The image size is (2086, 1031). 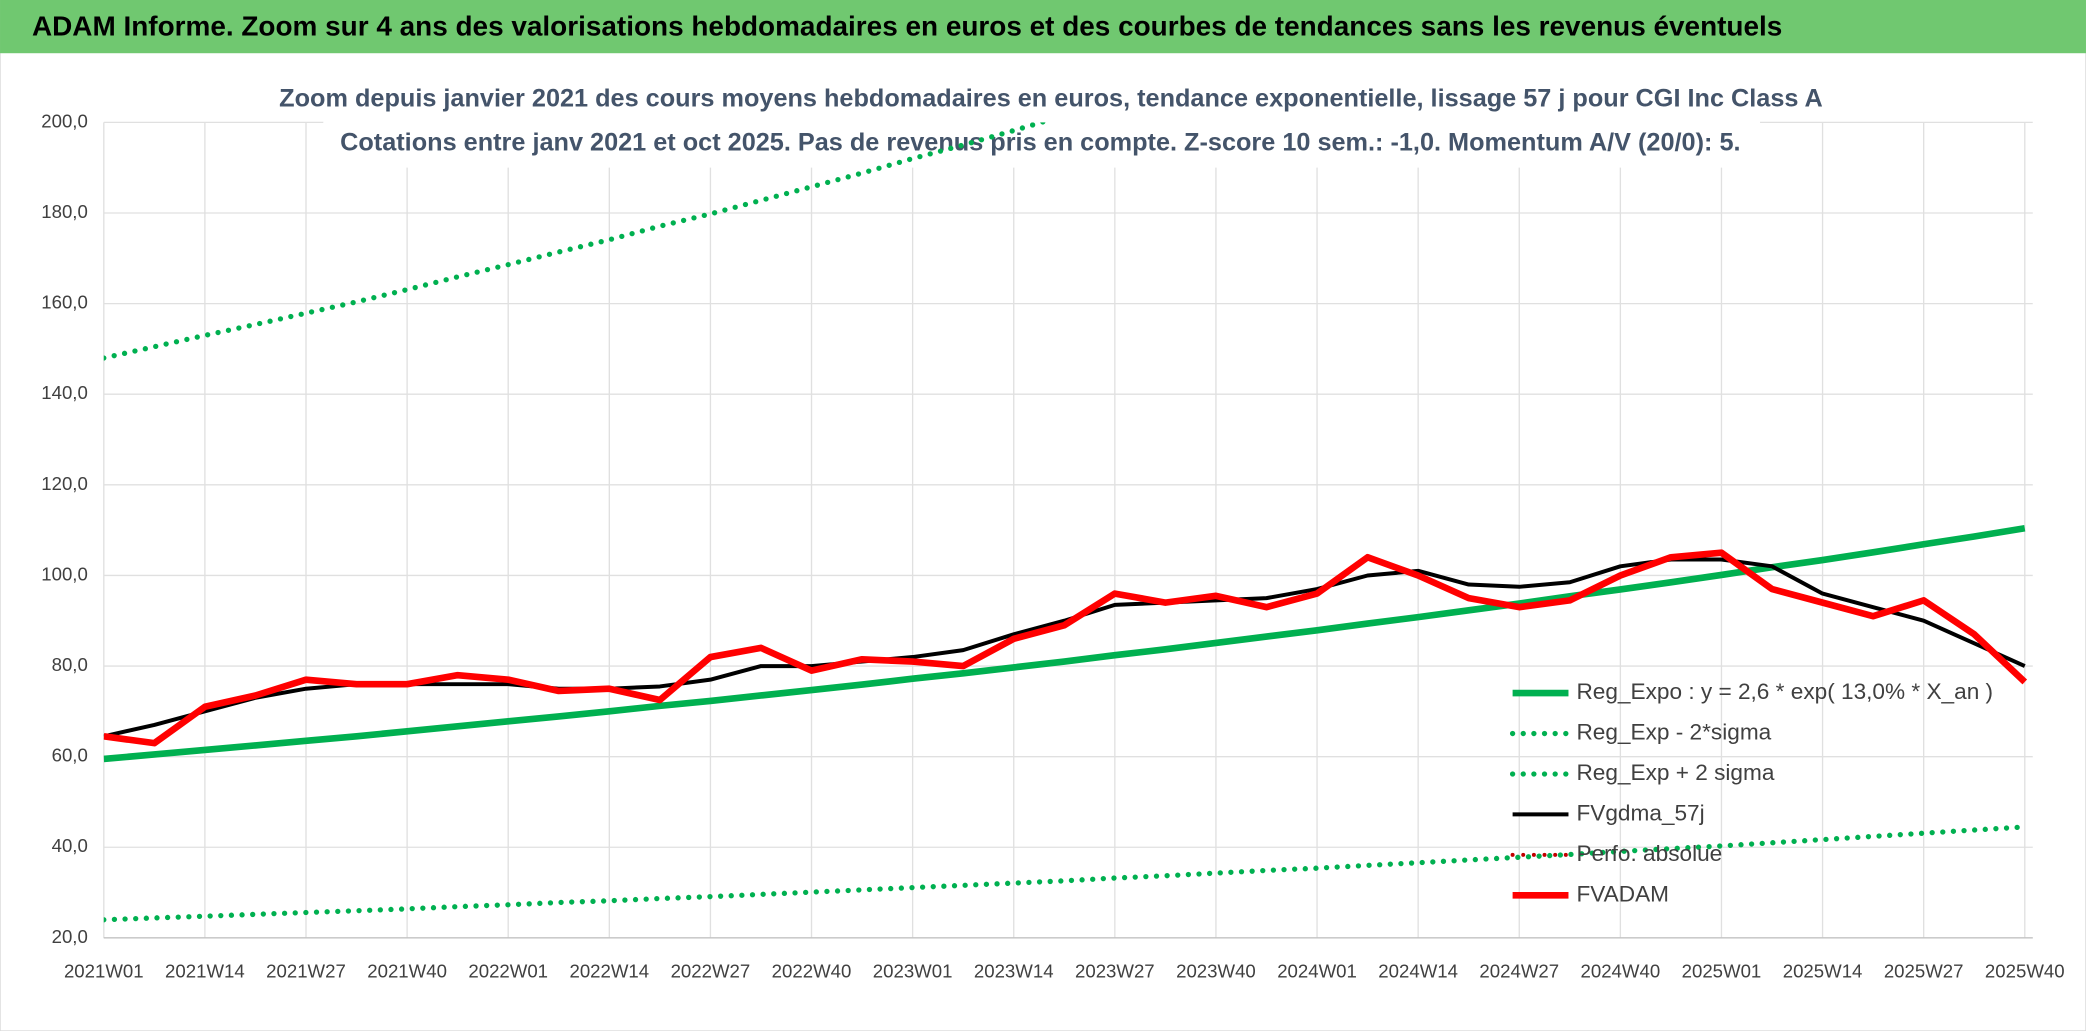 What do you see at coordinates (70, 755) in the screenshot?
I see `y-tick-label: 60,0` at bounding box center [70, 755].